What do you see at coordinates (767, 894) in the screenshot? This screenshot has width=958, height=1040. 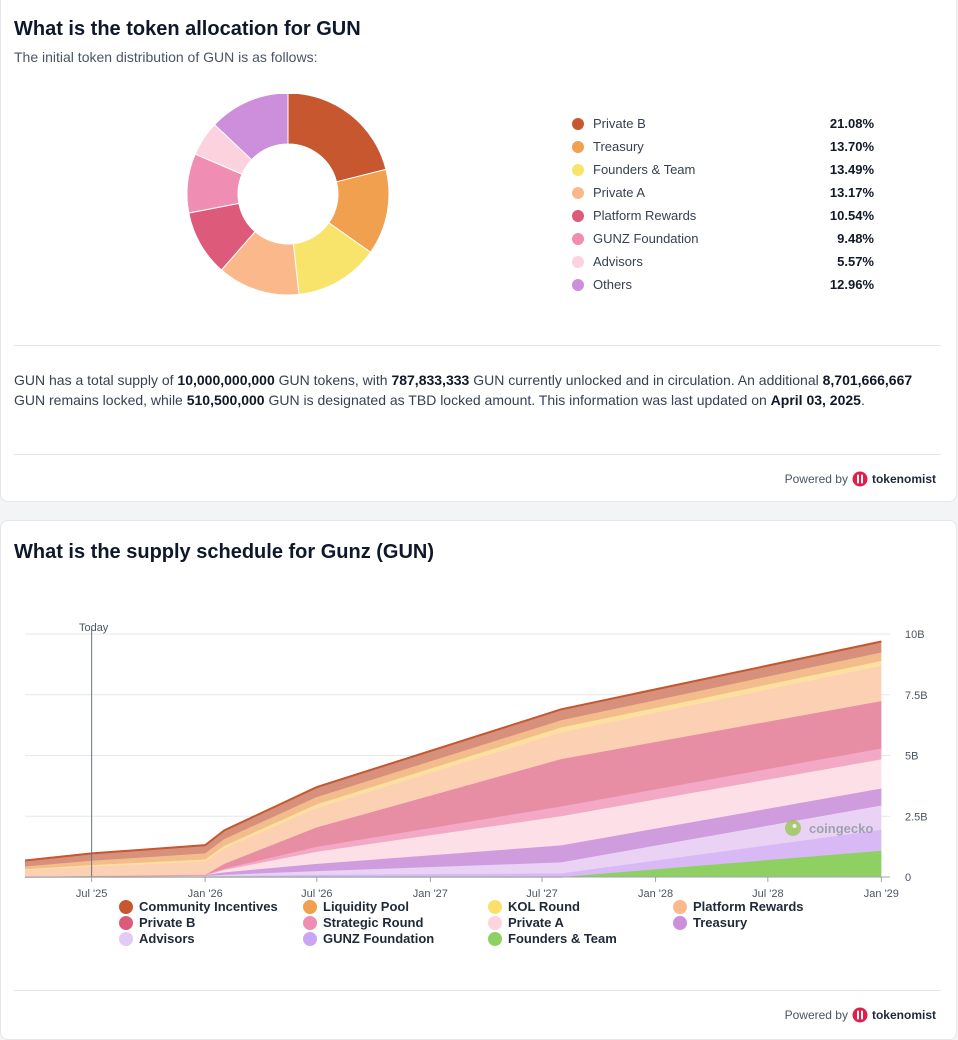 I see `x-tick-label: Jul '28` at bounding box center [767, 894].